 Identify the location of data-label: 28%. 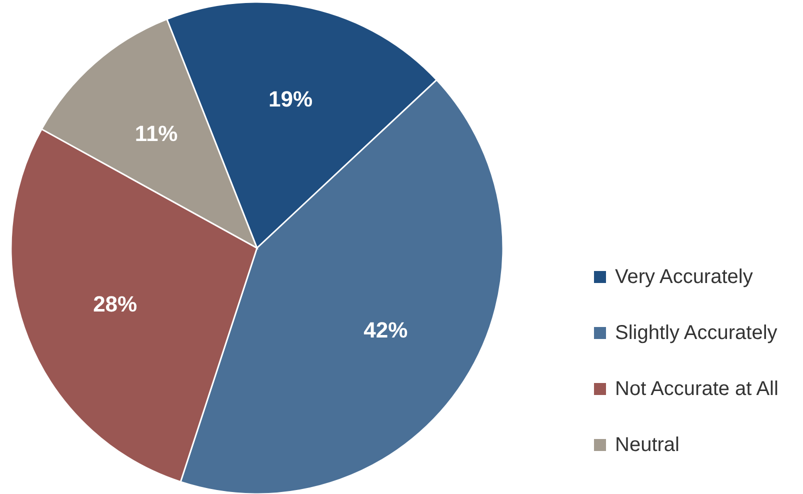
(115, 303).